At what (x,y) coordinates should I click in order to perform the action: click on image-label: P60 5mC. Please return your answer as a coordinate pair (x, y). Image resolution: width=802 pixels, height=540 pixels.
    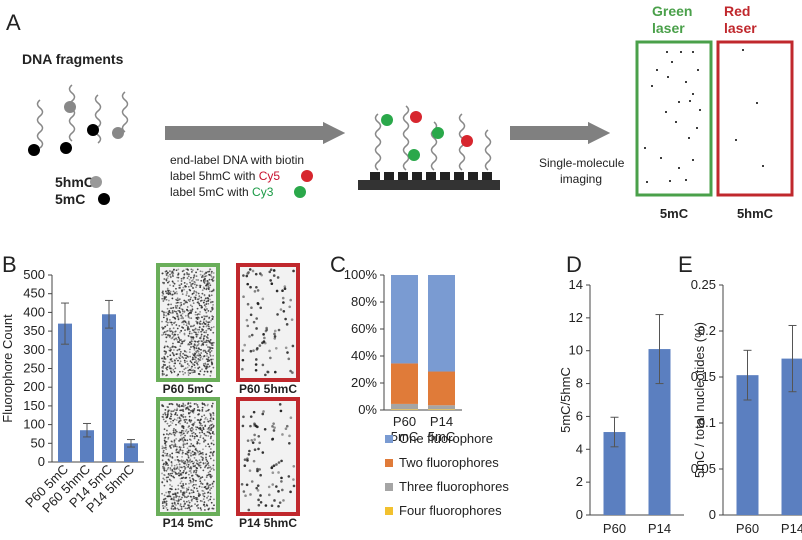
    Looking at the image, I should click on (188, 389).